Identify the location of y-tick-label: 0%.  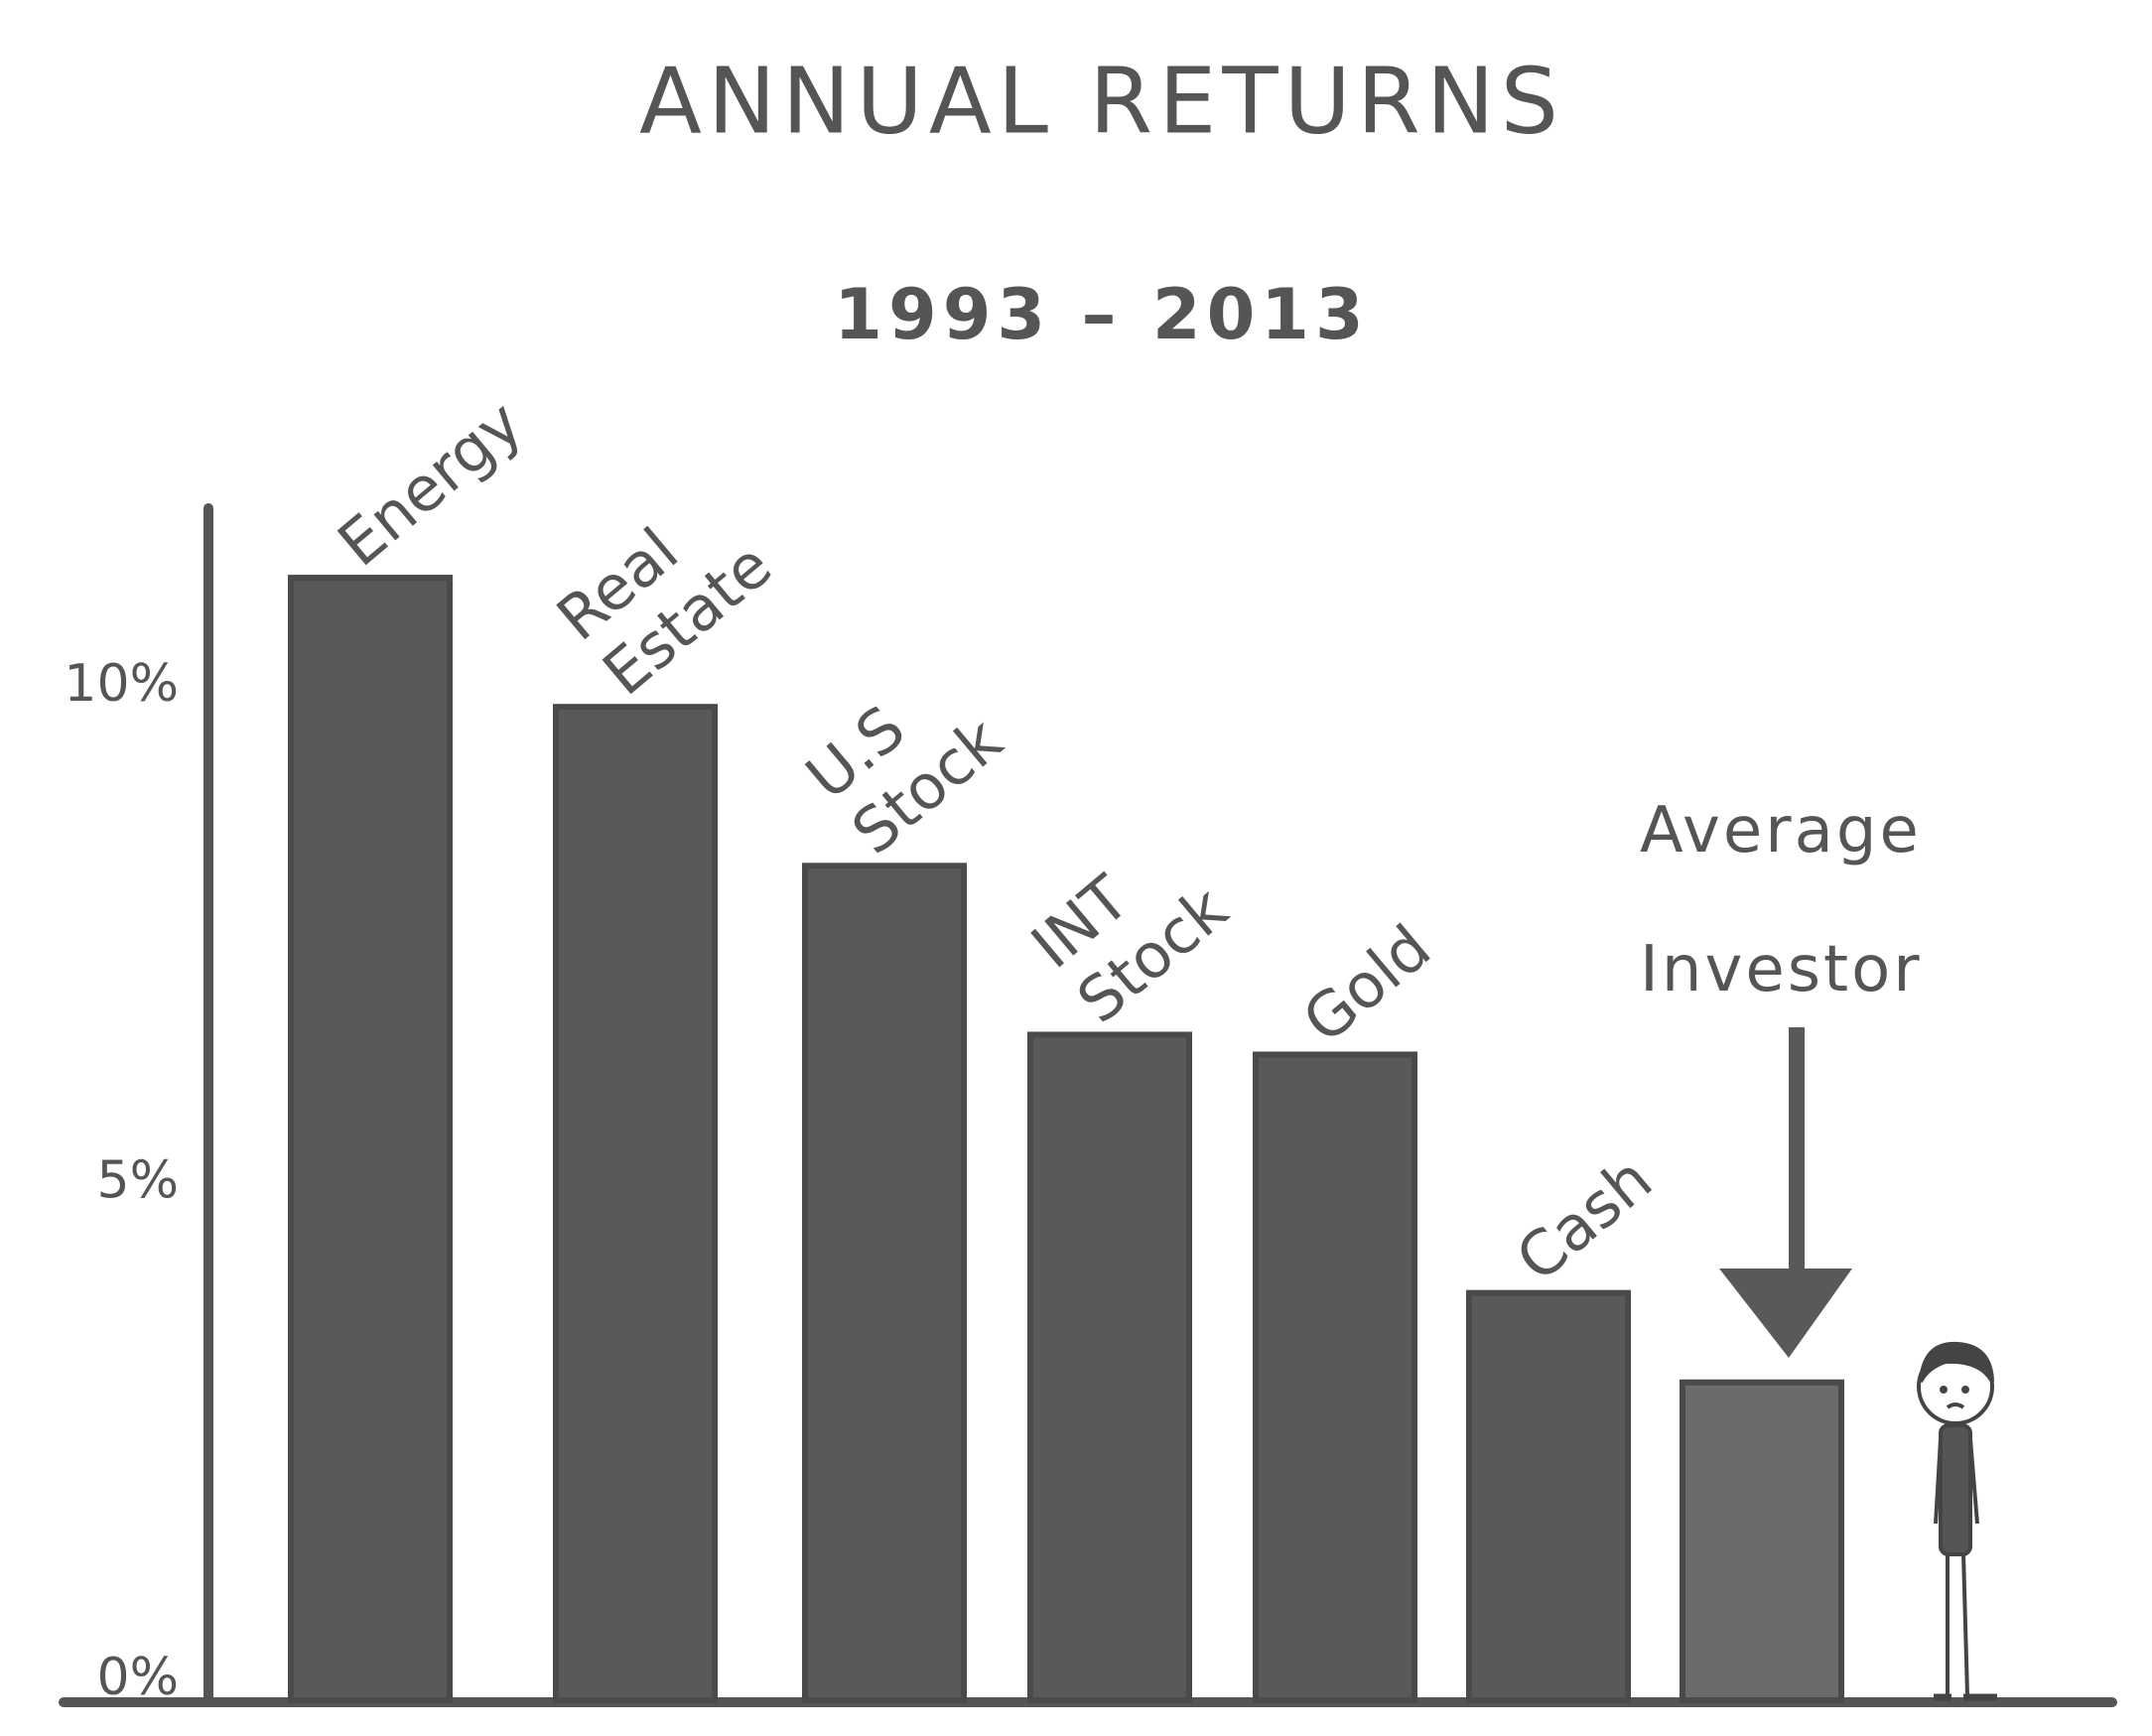
(138, 1677).